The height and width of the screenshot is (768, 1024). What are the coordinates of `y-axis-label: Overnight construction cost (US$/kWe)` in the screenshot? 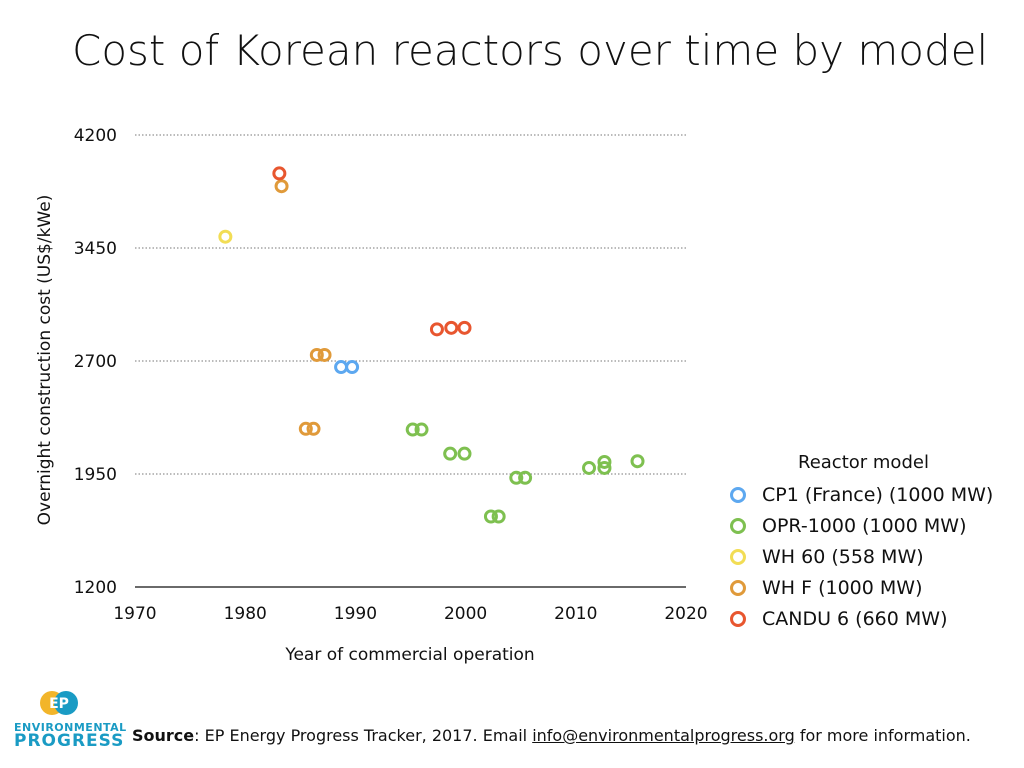 It's located at (45, 360).